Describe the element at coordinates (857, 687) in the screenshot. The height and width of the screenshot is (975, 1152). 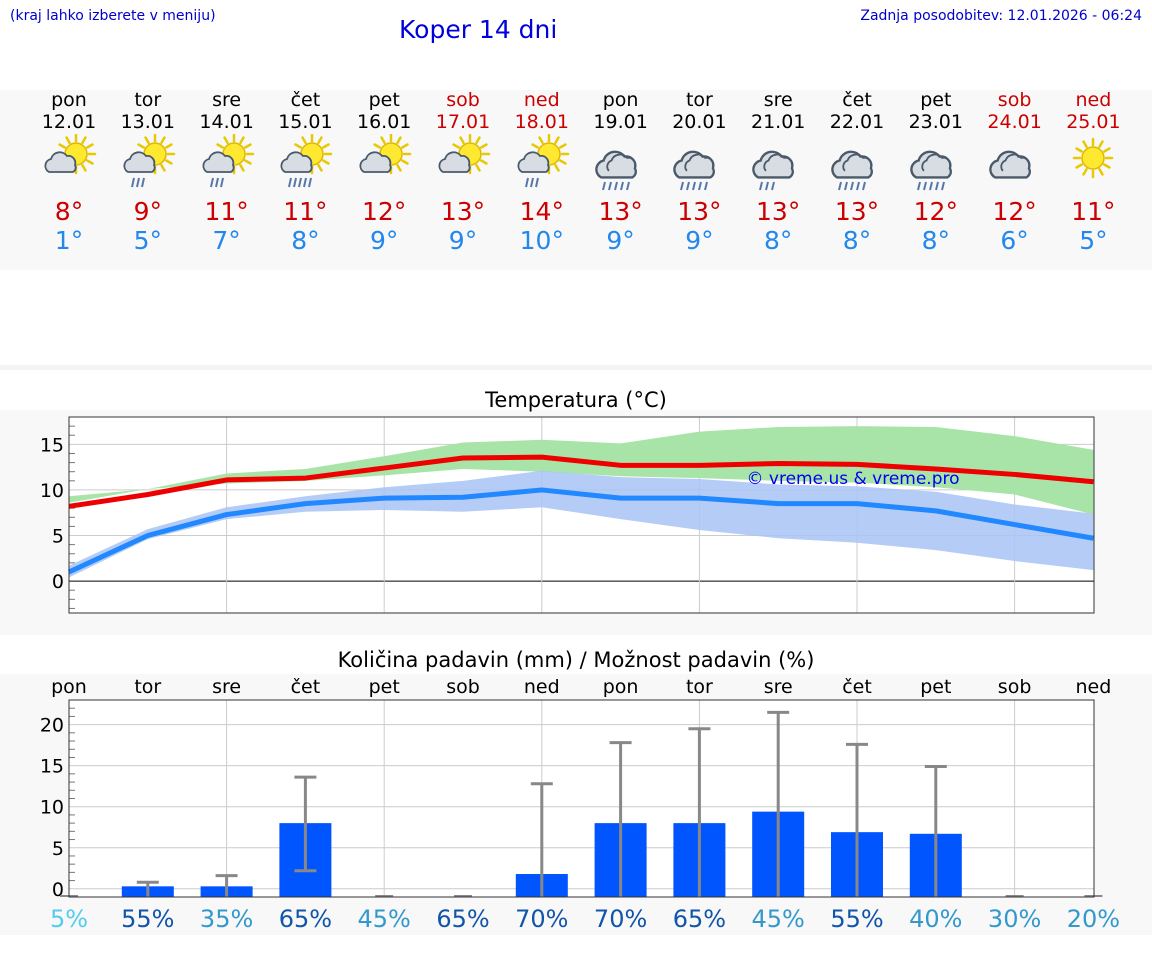
I see `x-category-label: čet` at that location.